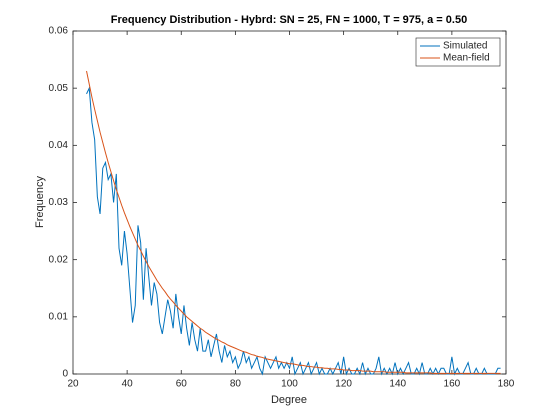 This screenshot has height=420, width=560. What do you see at coordinates (465, 46) in the screenshot?
I see `legend-label: Simulated` at bounding box center [465, 46].